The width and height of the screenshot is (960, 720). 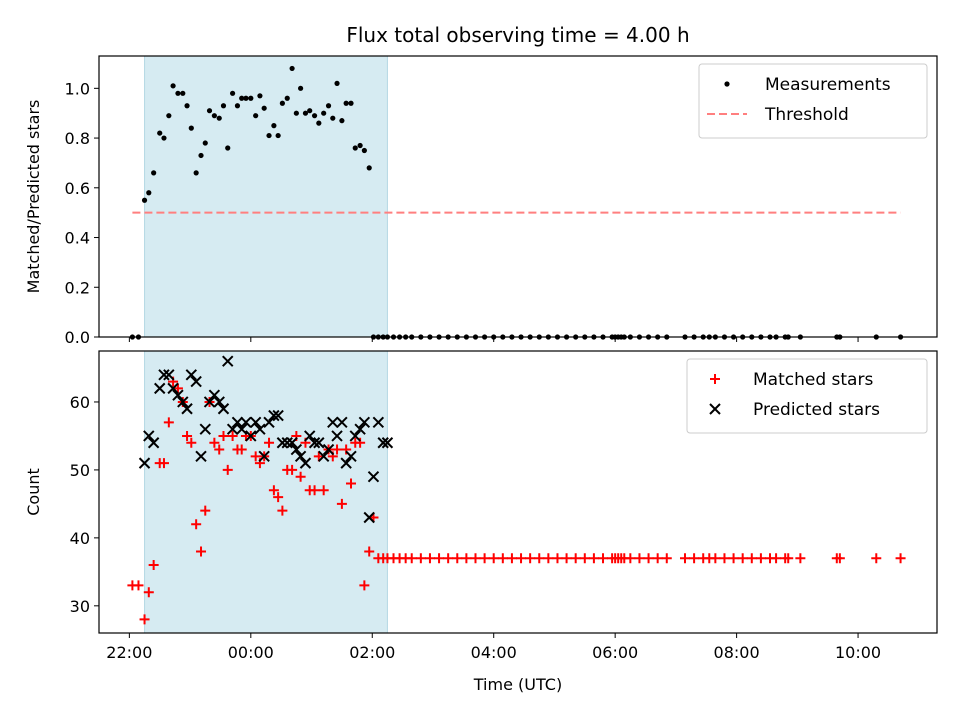 What do you see at coordinates (77, 138) in the screenshot?
I see `y-tick-label: 0.8` at bounding box center [77, 138].